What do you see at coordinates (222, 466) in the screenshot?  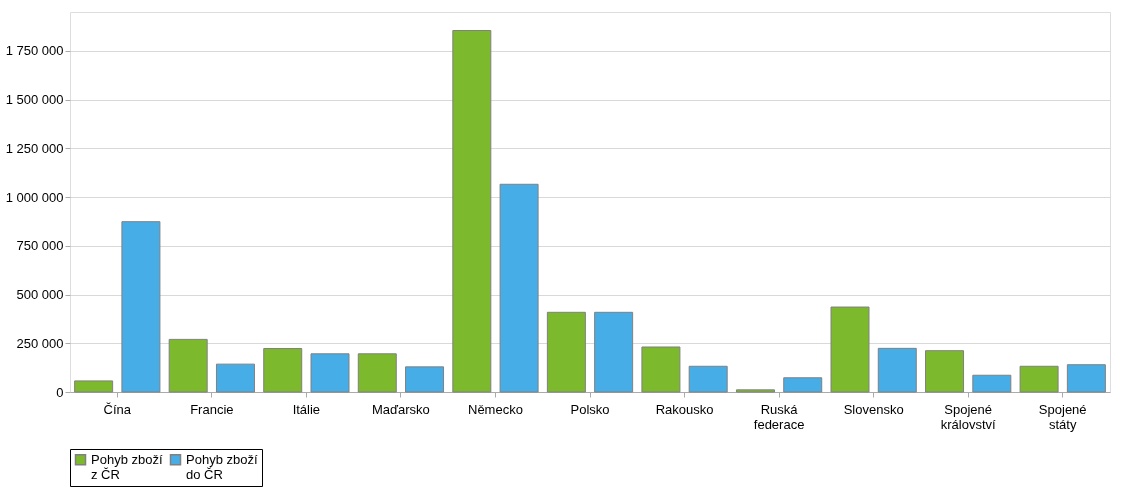 I see `legend-label: Pohyb zboží do ČR` at bounding box center [222, 466].